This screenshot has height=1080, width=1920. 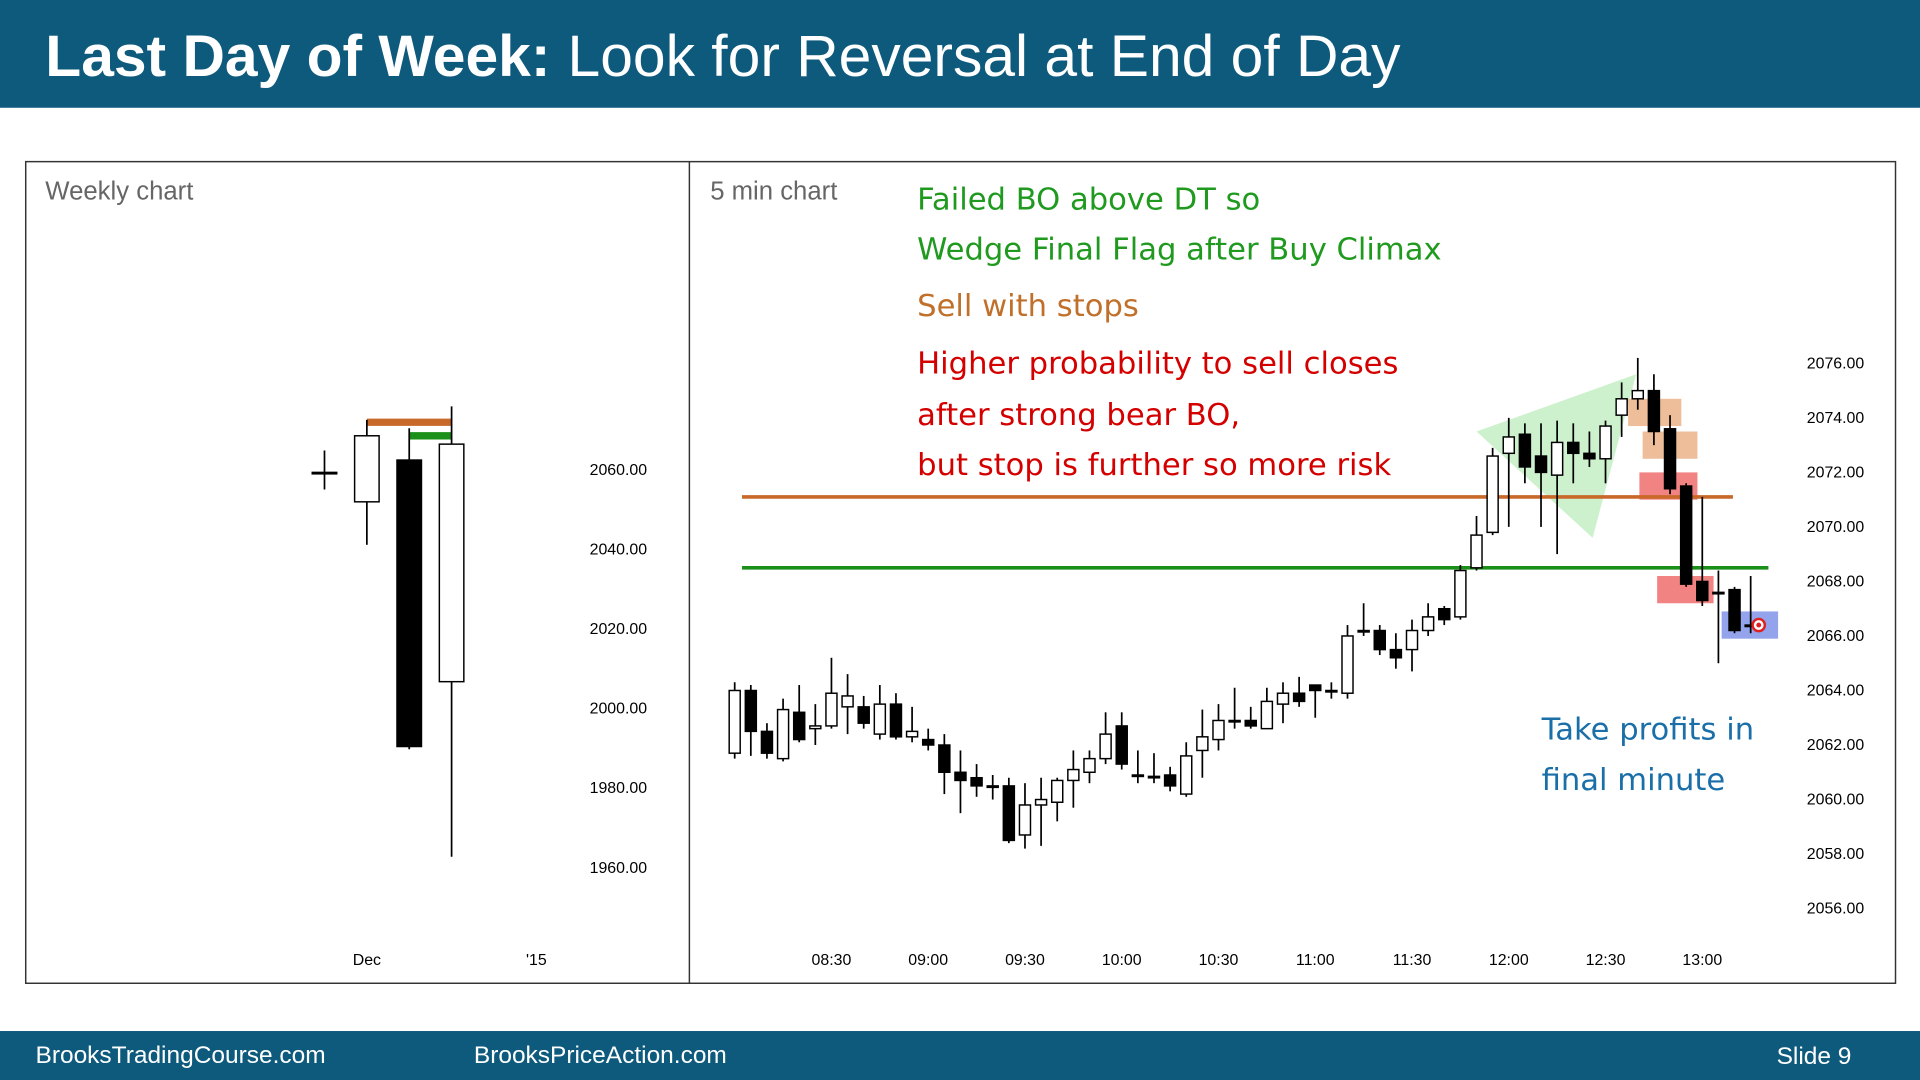 What do you see at coordinates (600, 1055) in the screenshot?
I see `footer-center: BrooksPriceAction.com` at bounding box center [600, 1055].